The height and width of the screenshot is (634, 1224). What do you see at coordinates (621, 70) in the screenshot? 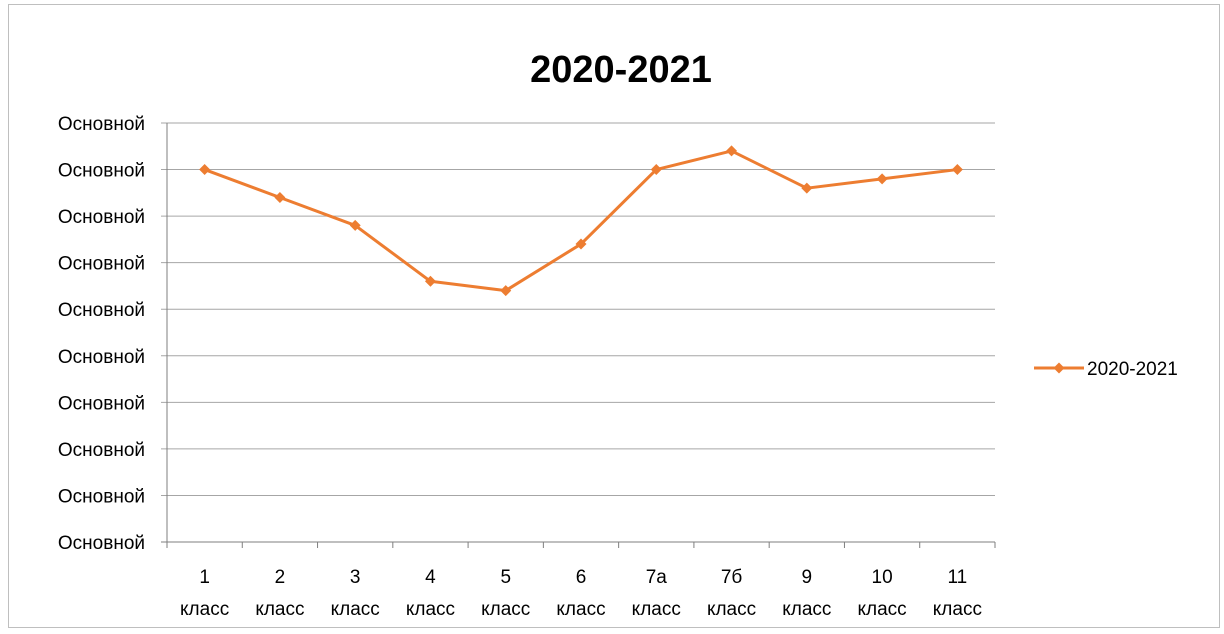
I see `chart-title: 2020-2021` at bounding box center [621, 70].